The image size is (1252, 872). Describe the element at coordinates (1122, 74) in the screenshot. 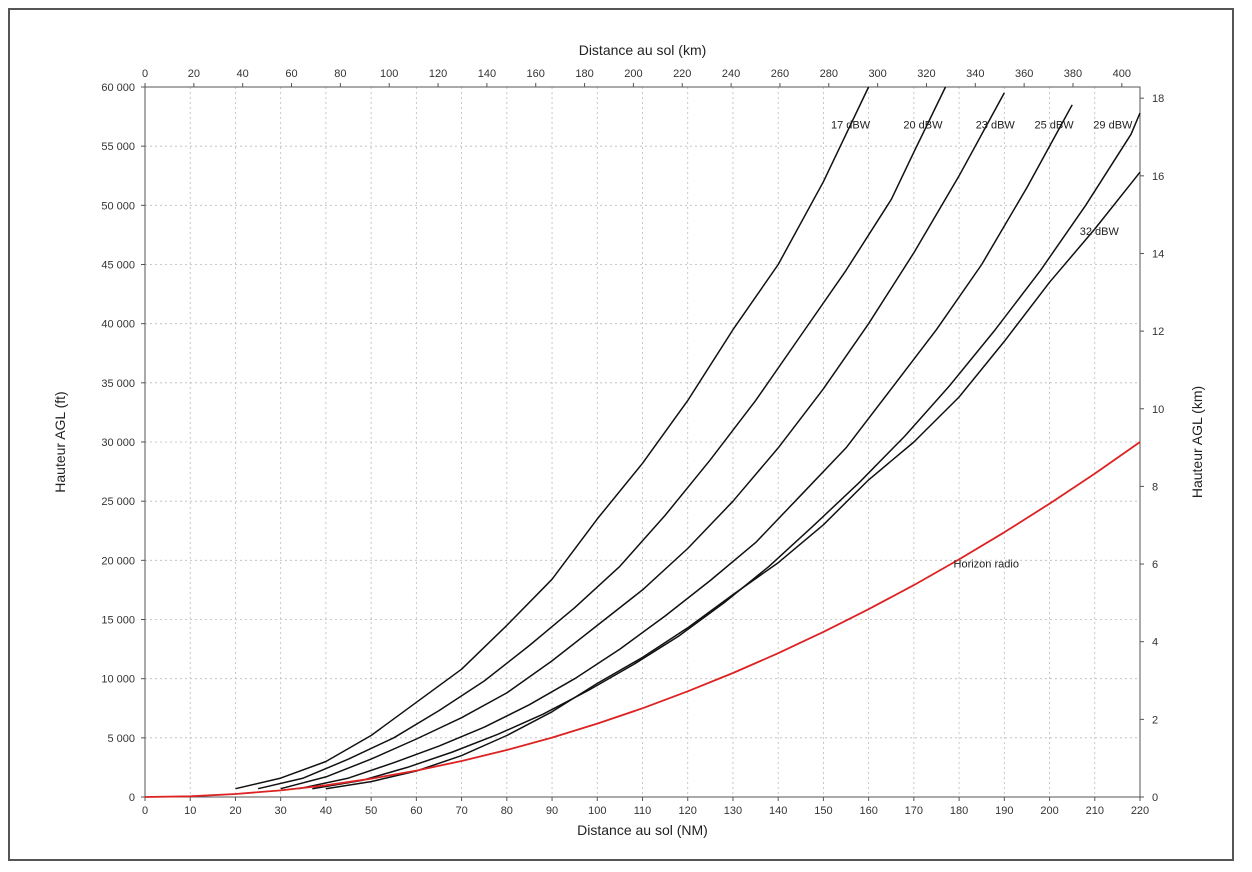

I see `x2-tick-label-20: 400` at that location.